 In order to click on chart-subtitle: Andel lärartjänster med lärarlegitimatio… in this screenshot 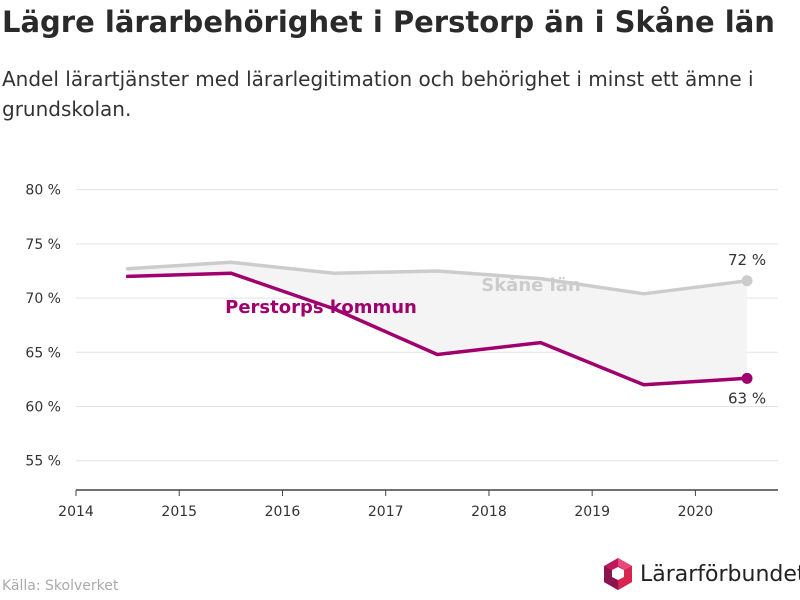, I will do `click(378, 94)`.